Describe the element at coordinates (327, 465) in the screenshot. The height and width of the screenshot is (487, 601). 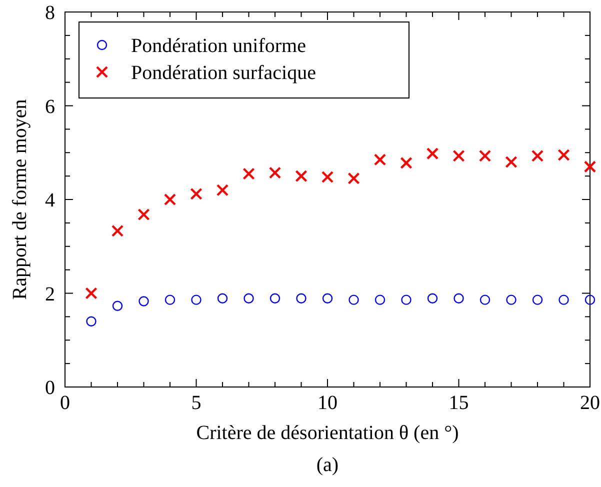
I see `text: (a)` at that location.